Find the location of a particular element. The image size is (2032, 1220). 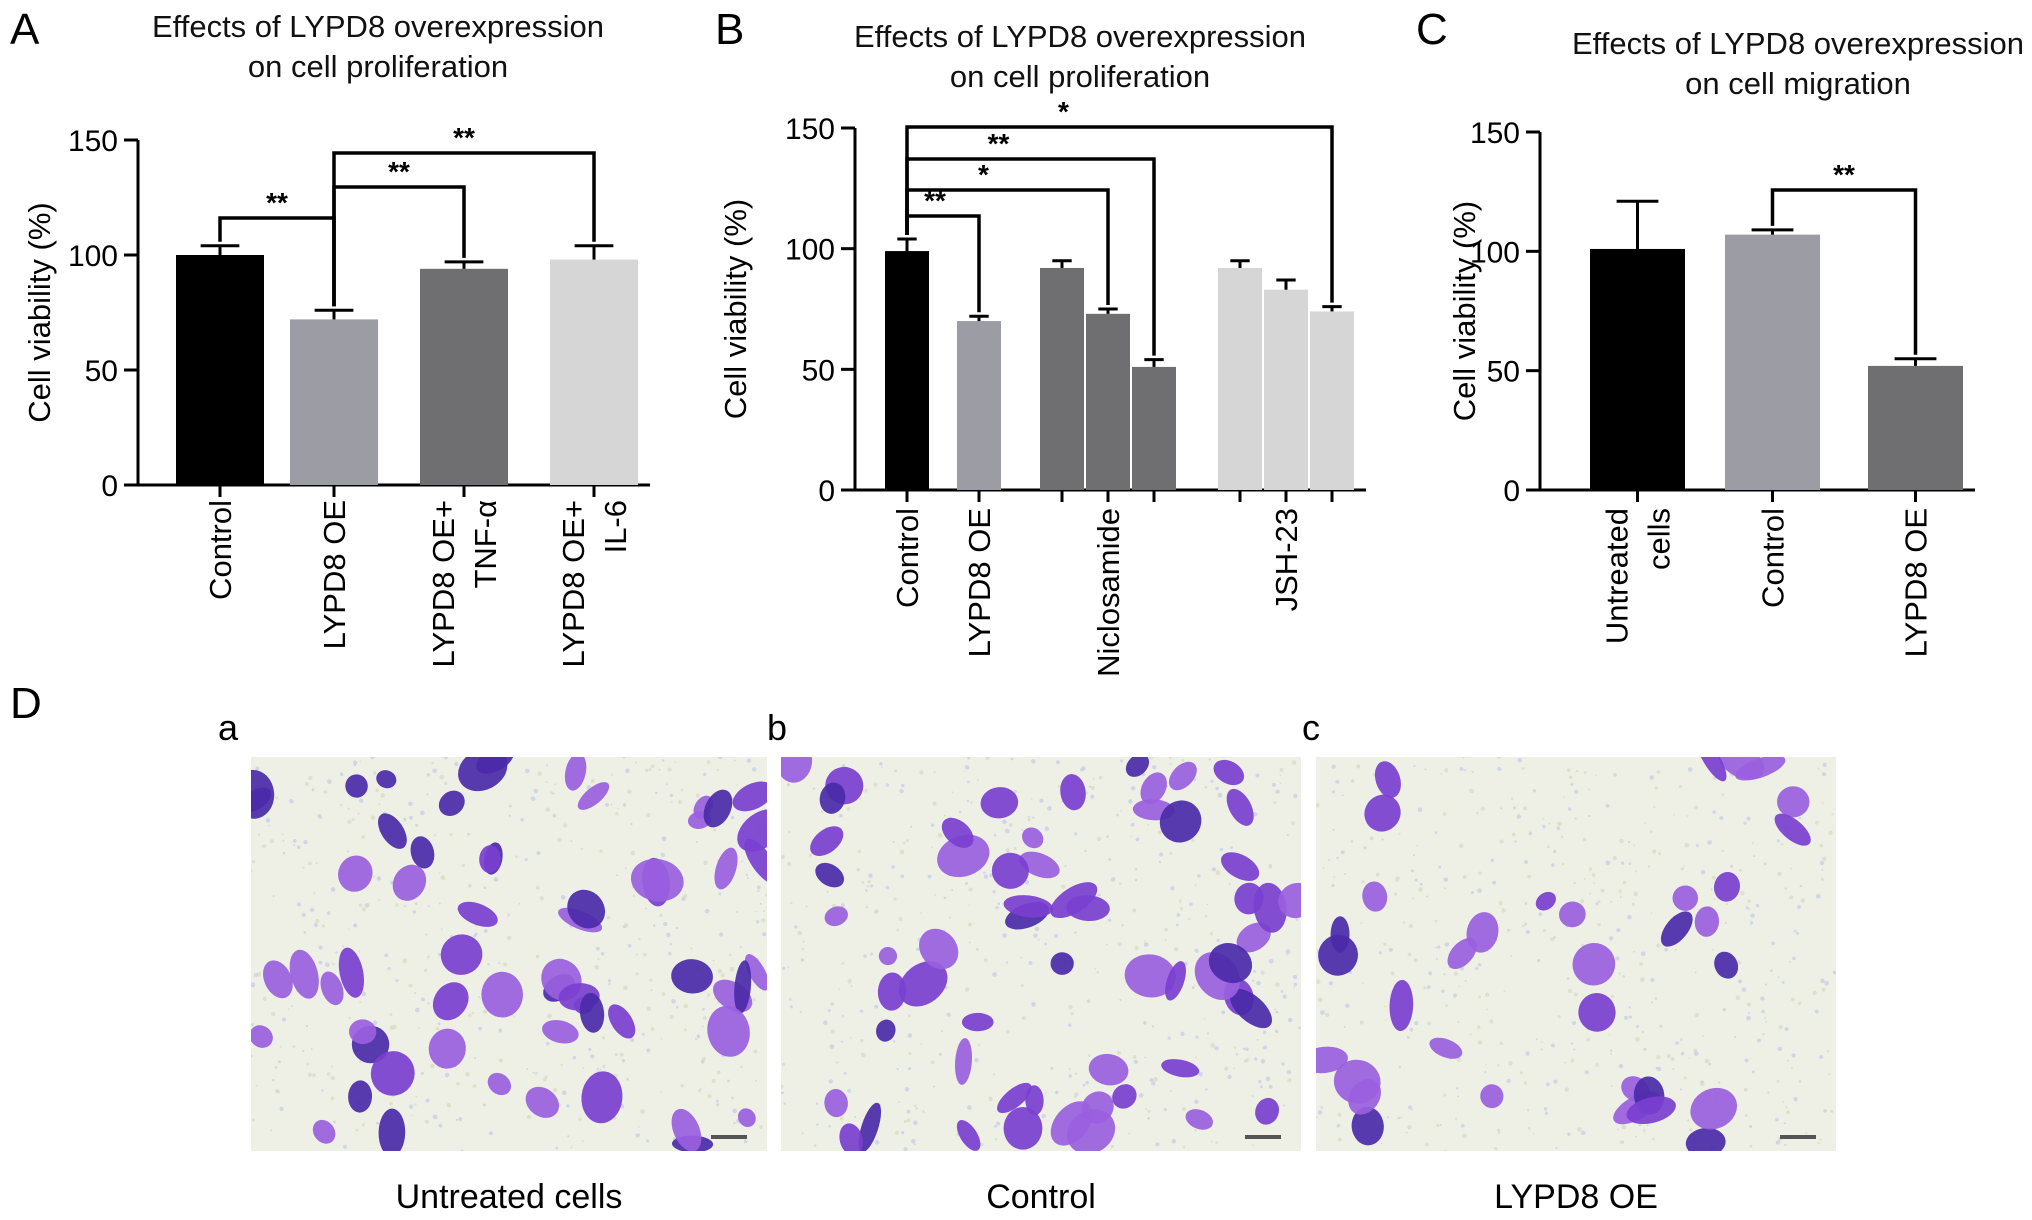

y-tick-label: 100 is located at coordinates (93, 256).